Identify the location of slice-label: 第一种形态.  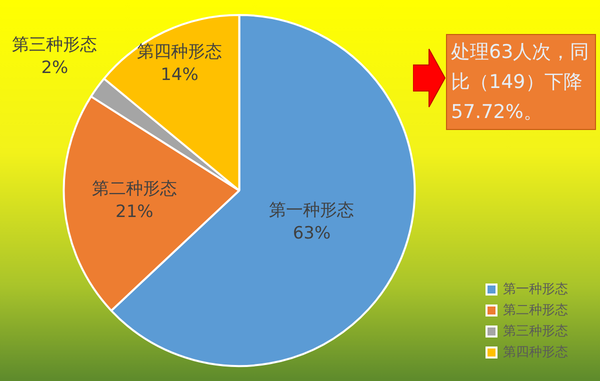
(311, 210).